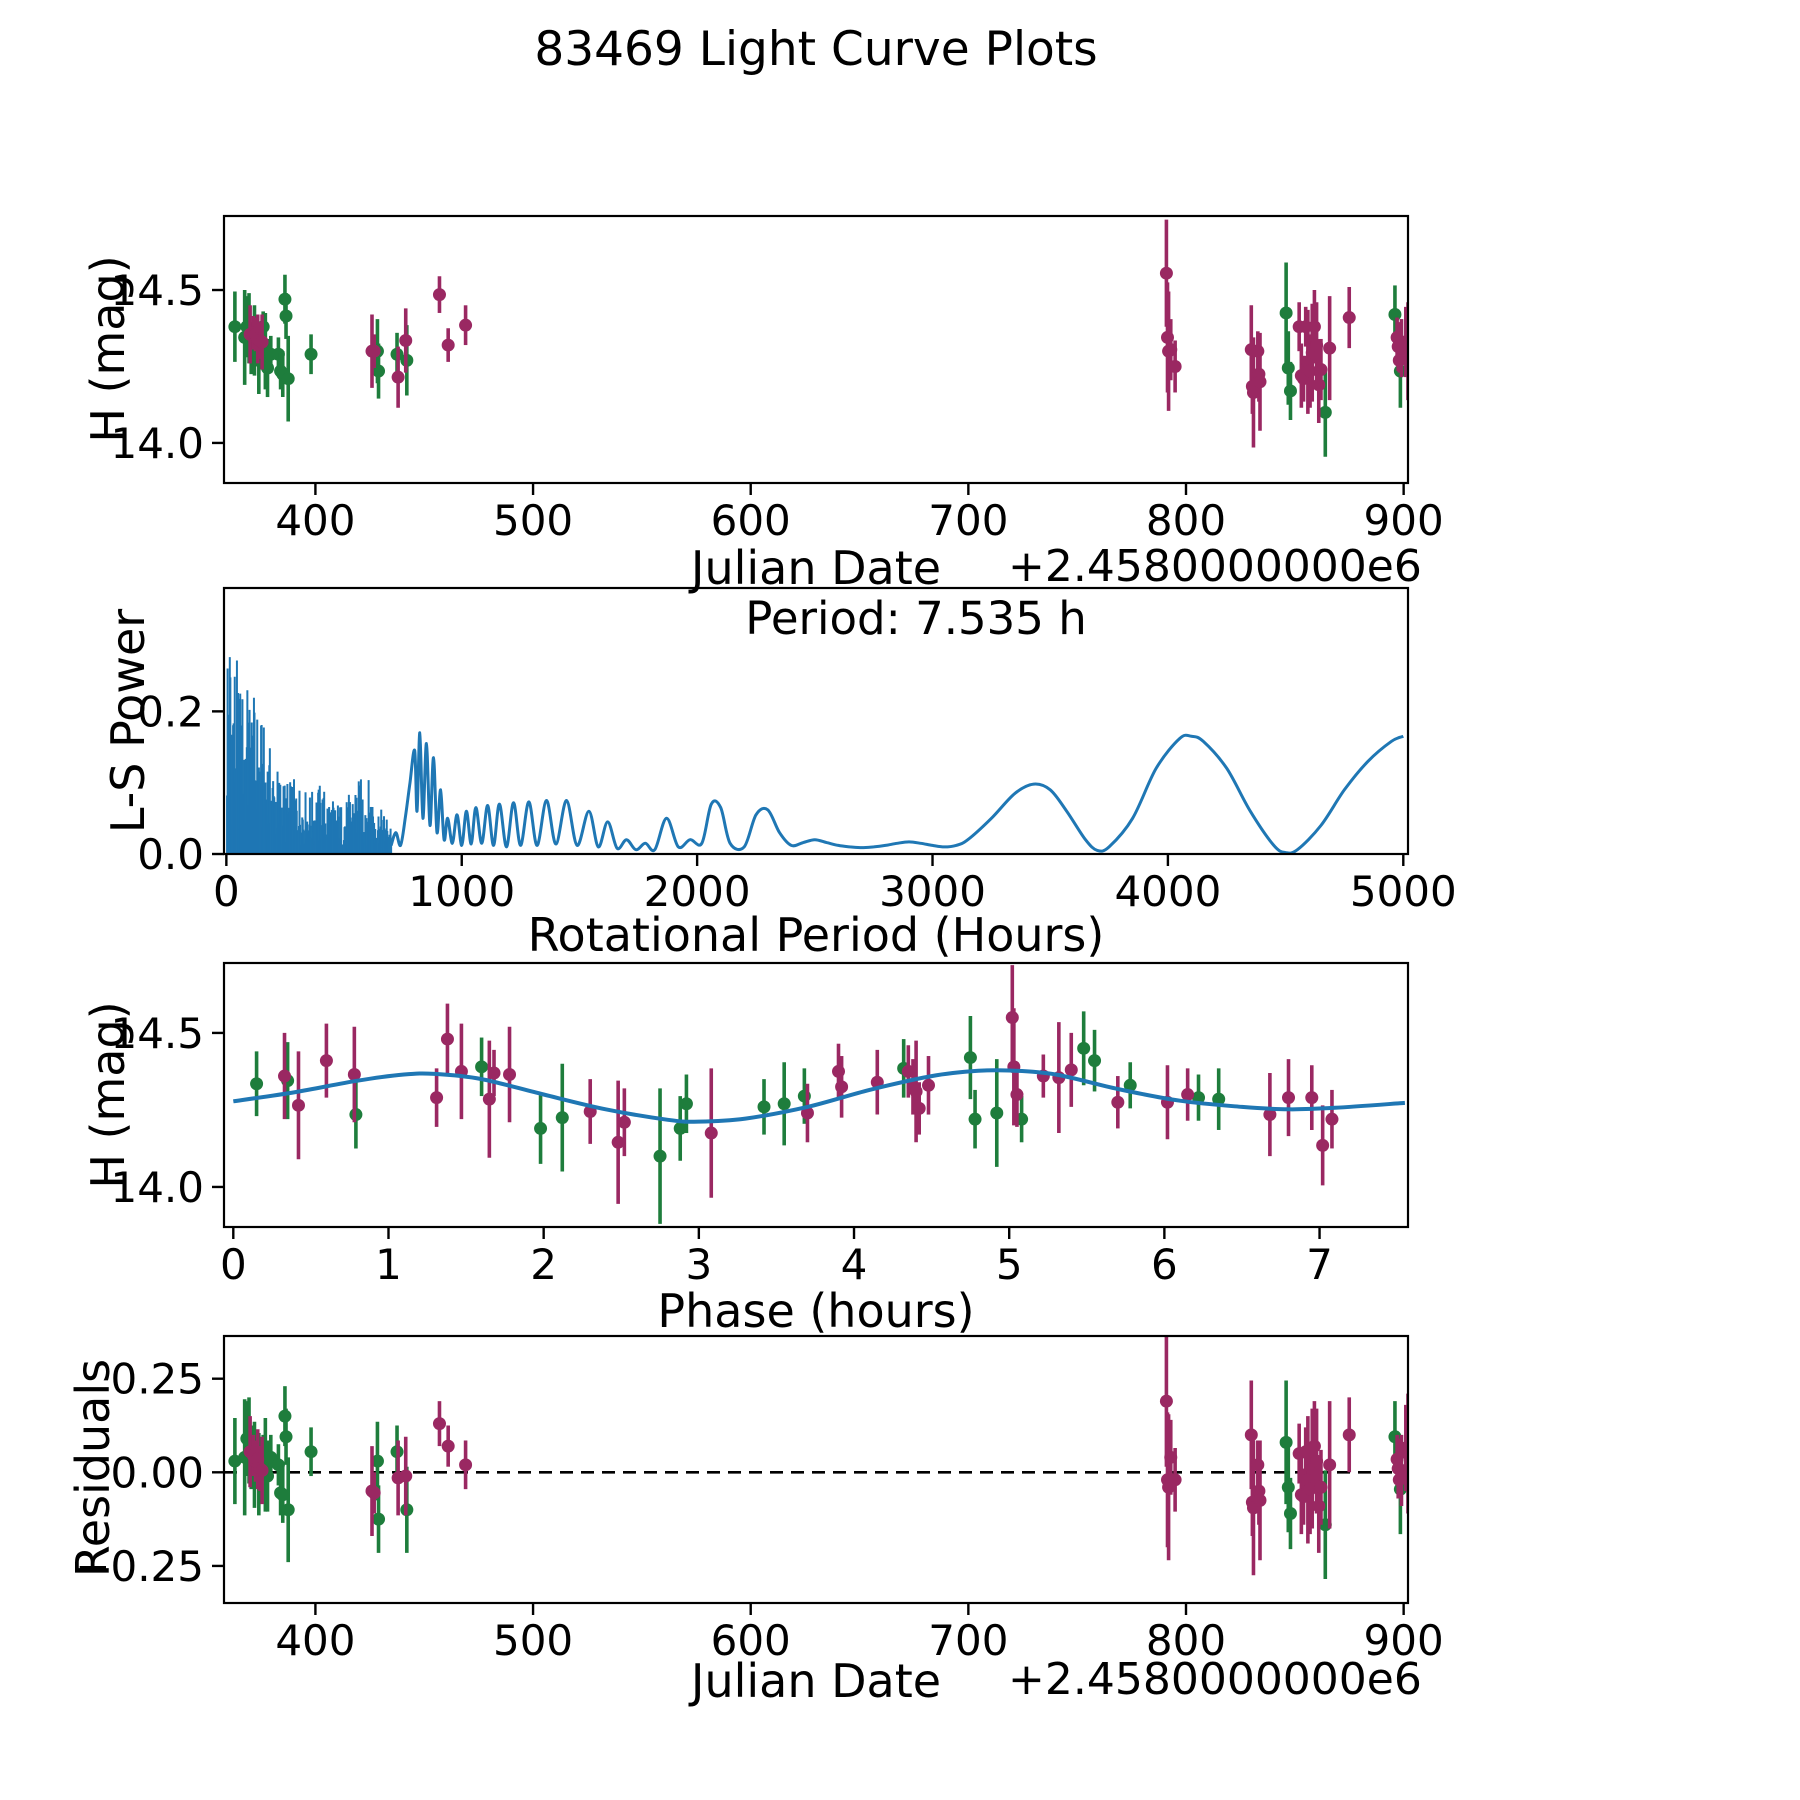 The width and height of the screenshot is (1800, 1800). What do you see at coordinates (108, 349) in the screenshot?
I see `lightcurve-ylabel: H (mag)` at bounding box center [108, 349].